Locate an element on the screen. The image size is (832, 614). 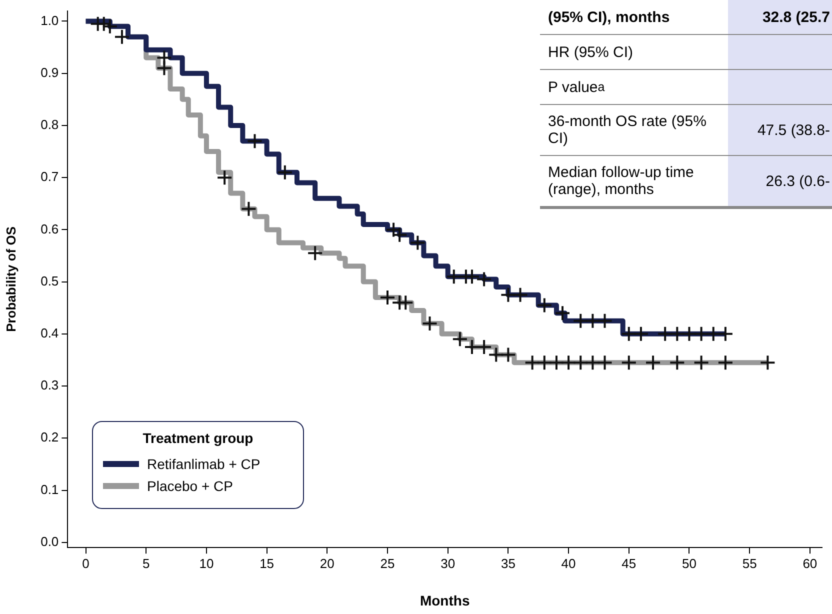
legend-title: Treatment group is located at coordinates (198, 438).